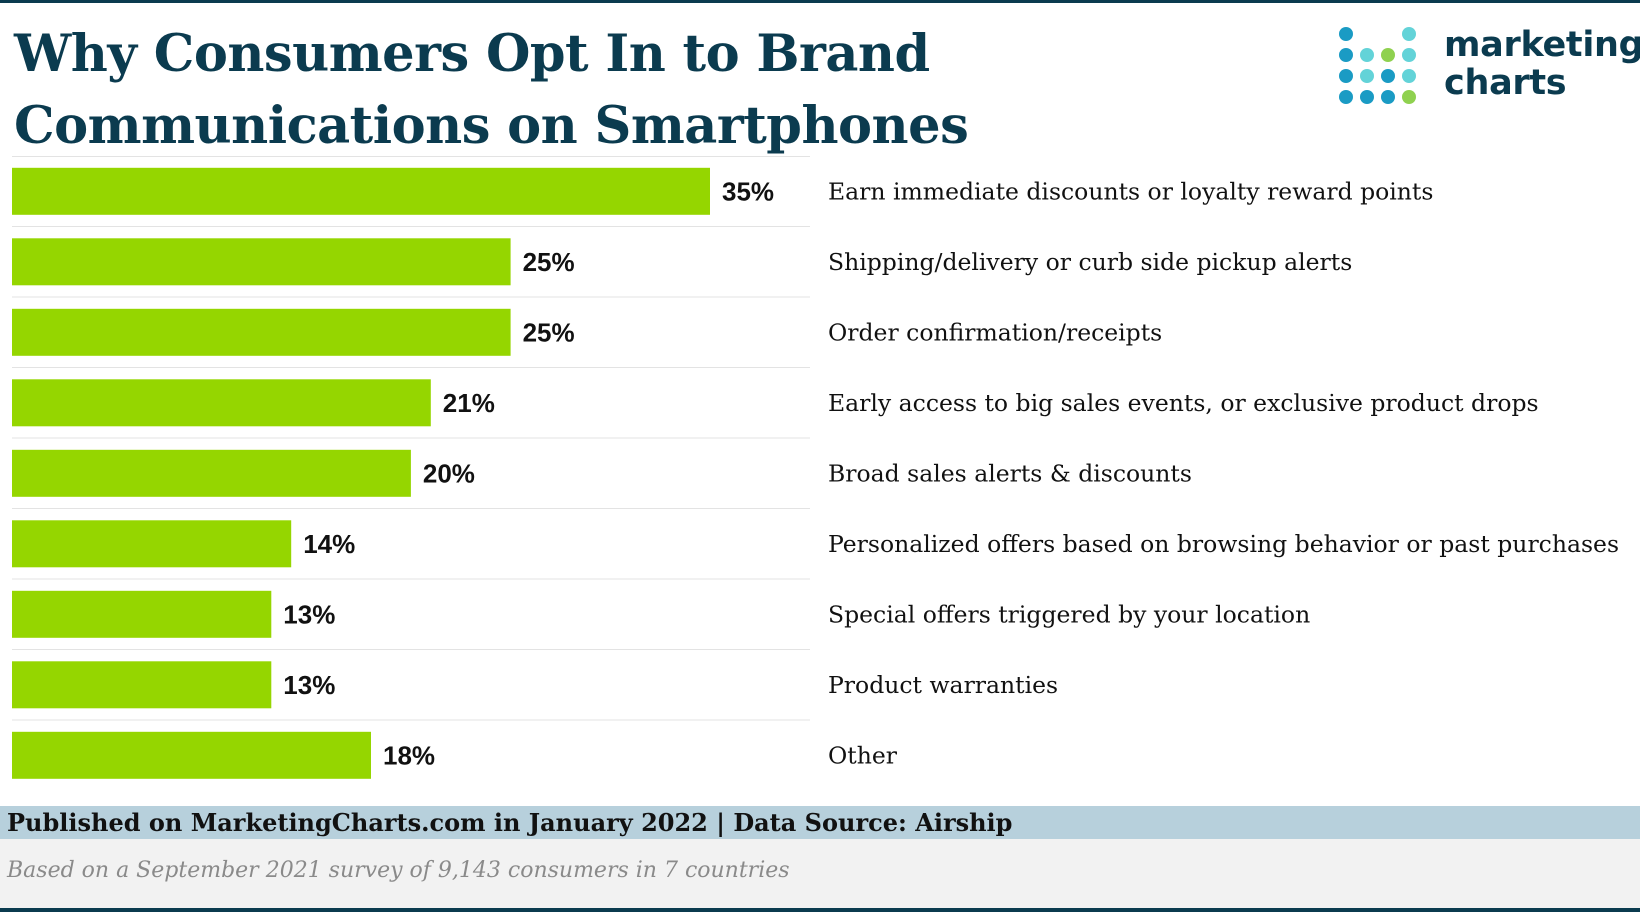 The height and width of the screenshot is (912, 1640). Describe the element at coordinates (469, 403) in the screenshot. I see `bar-value-label: 21%` at that location.